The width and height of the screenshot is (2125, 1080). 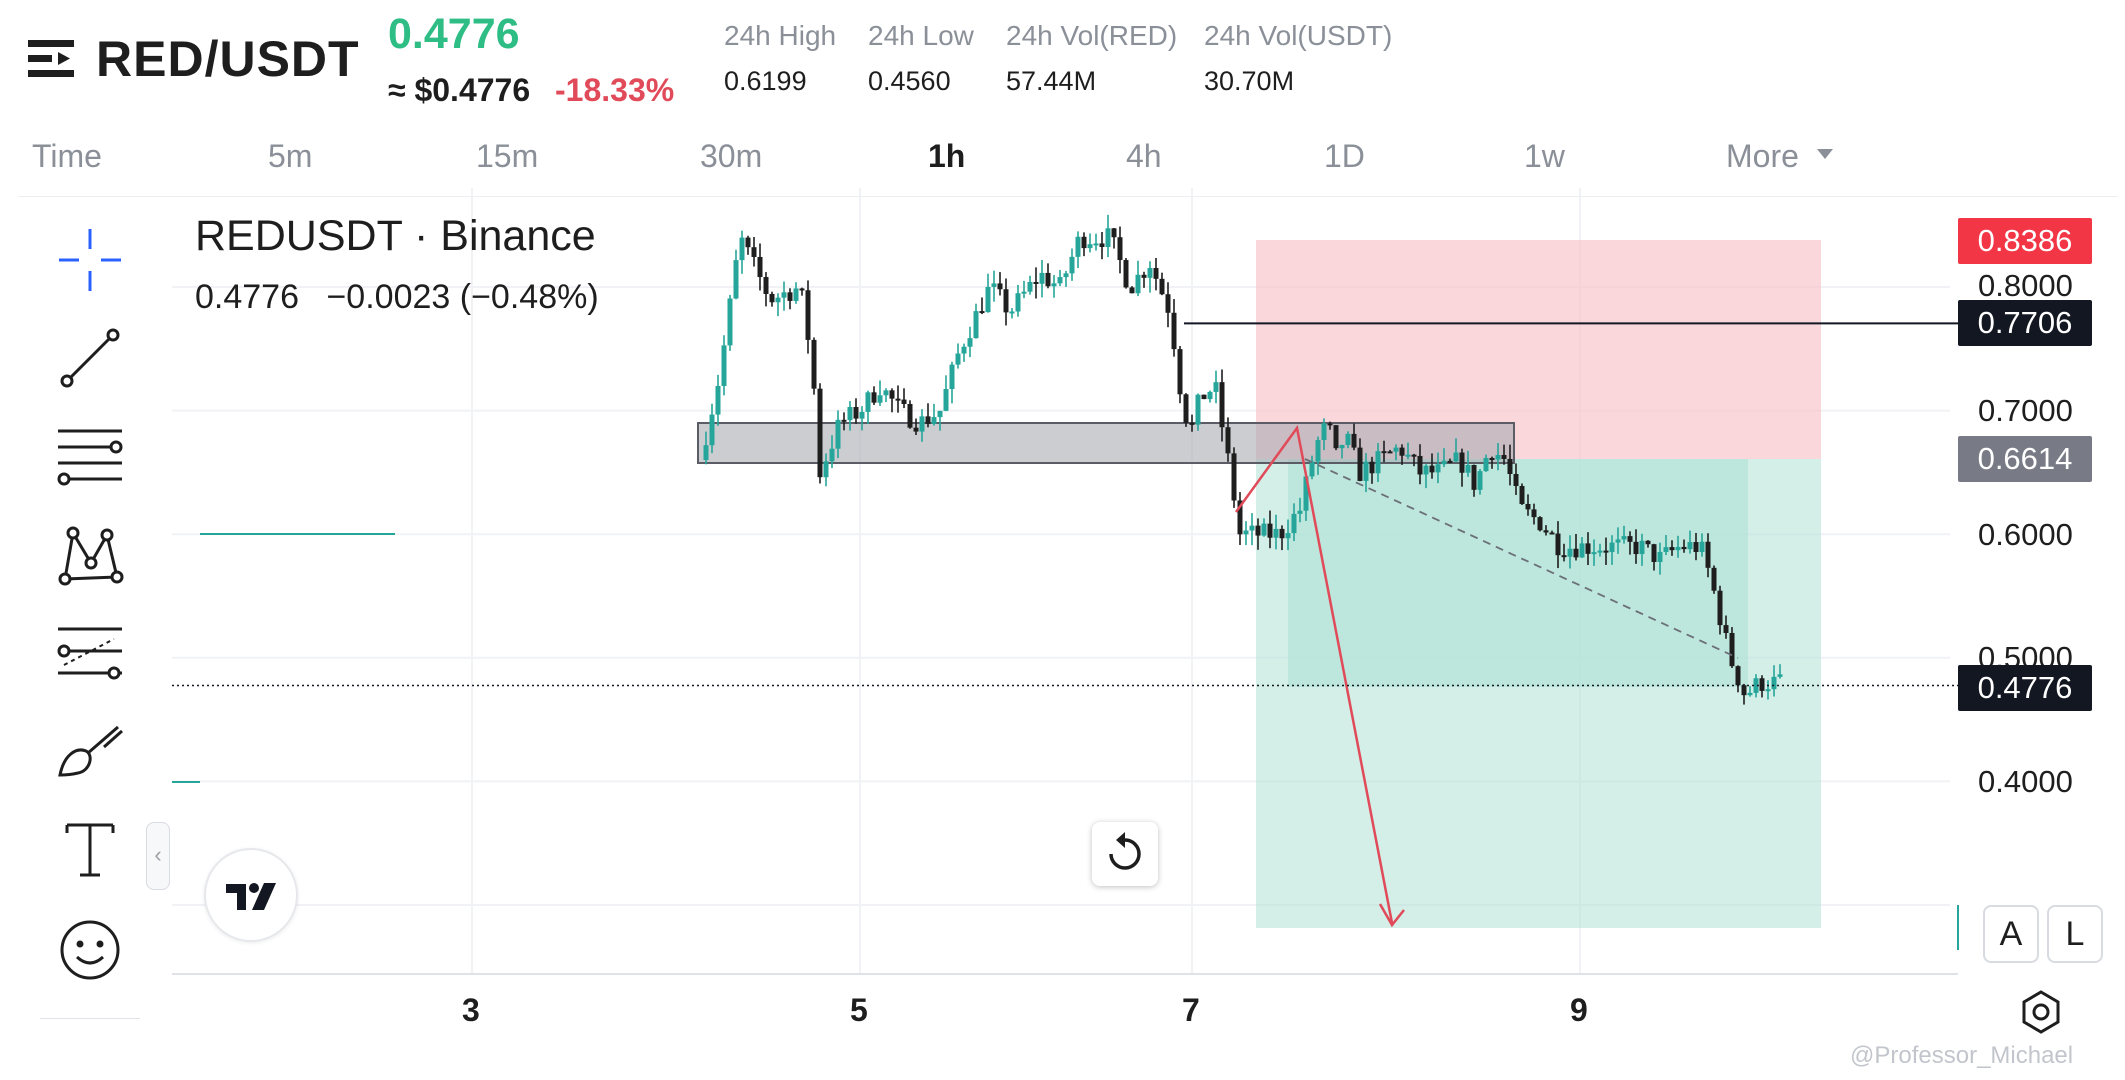 I want to click on date-axis-label: 3, so click(x=471, y=1010).